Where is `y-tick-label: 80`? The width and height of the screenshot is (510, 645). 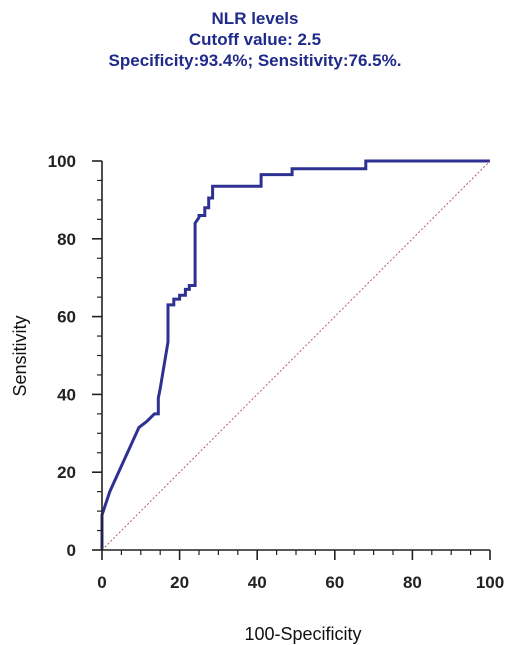 y-tick-label: 80 is located at coordinates (66, 239).